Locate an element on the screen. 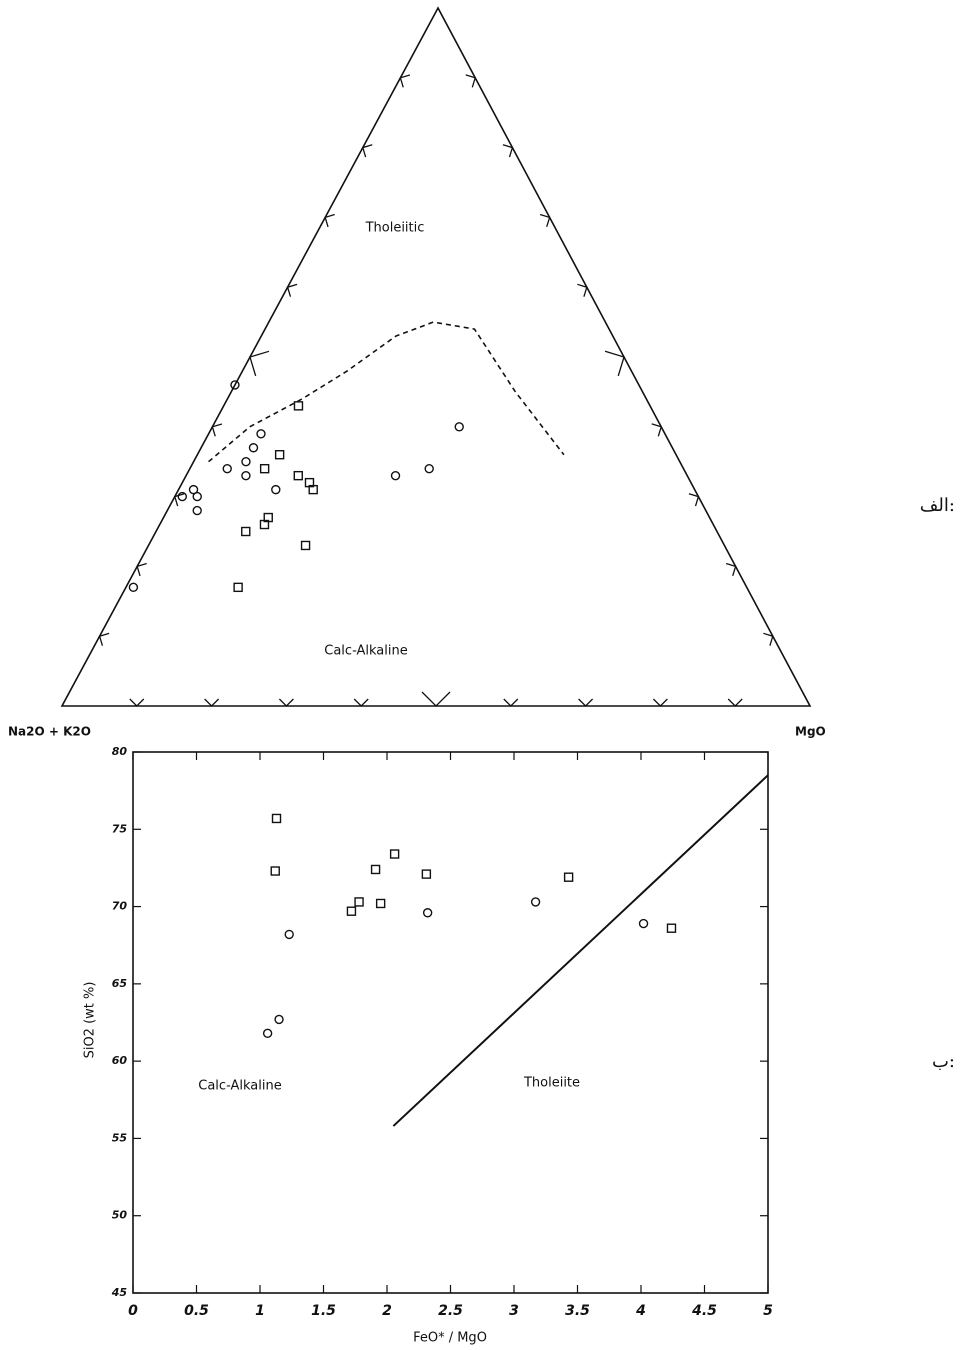 The image size is (962, 1350). x-tick-label: 4.5 is located at coordinates (704, 1311).